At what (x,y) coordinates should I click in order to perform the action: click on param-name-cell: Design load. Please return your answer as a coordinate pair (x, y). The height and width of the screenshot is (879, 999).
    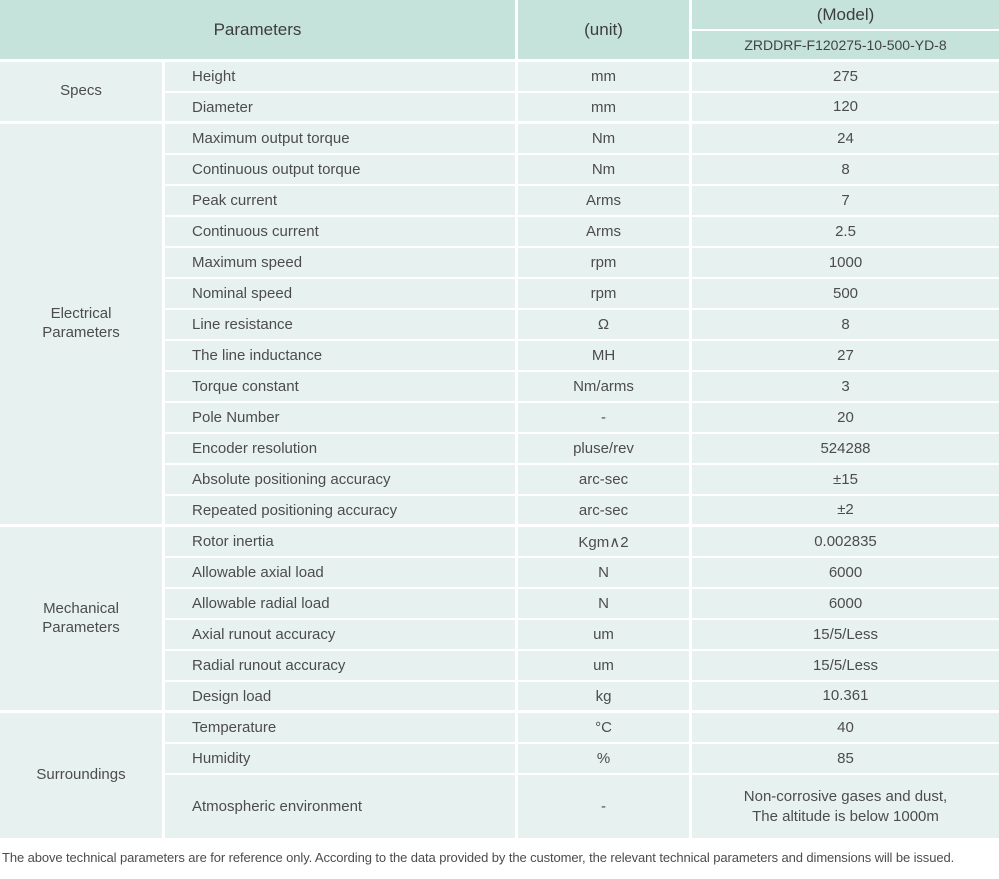
    Looking at the image, I should click on (341, 697).